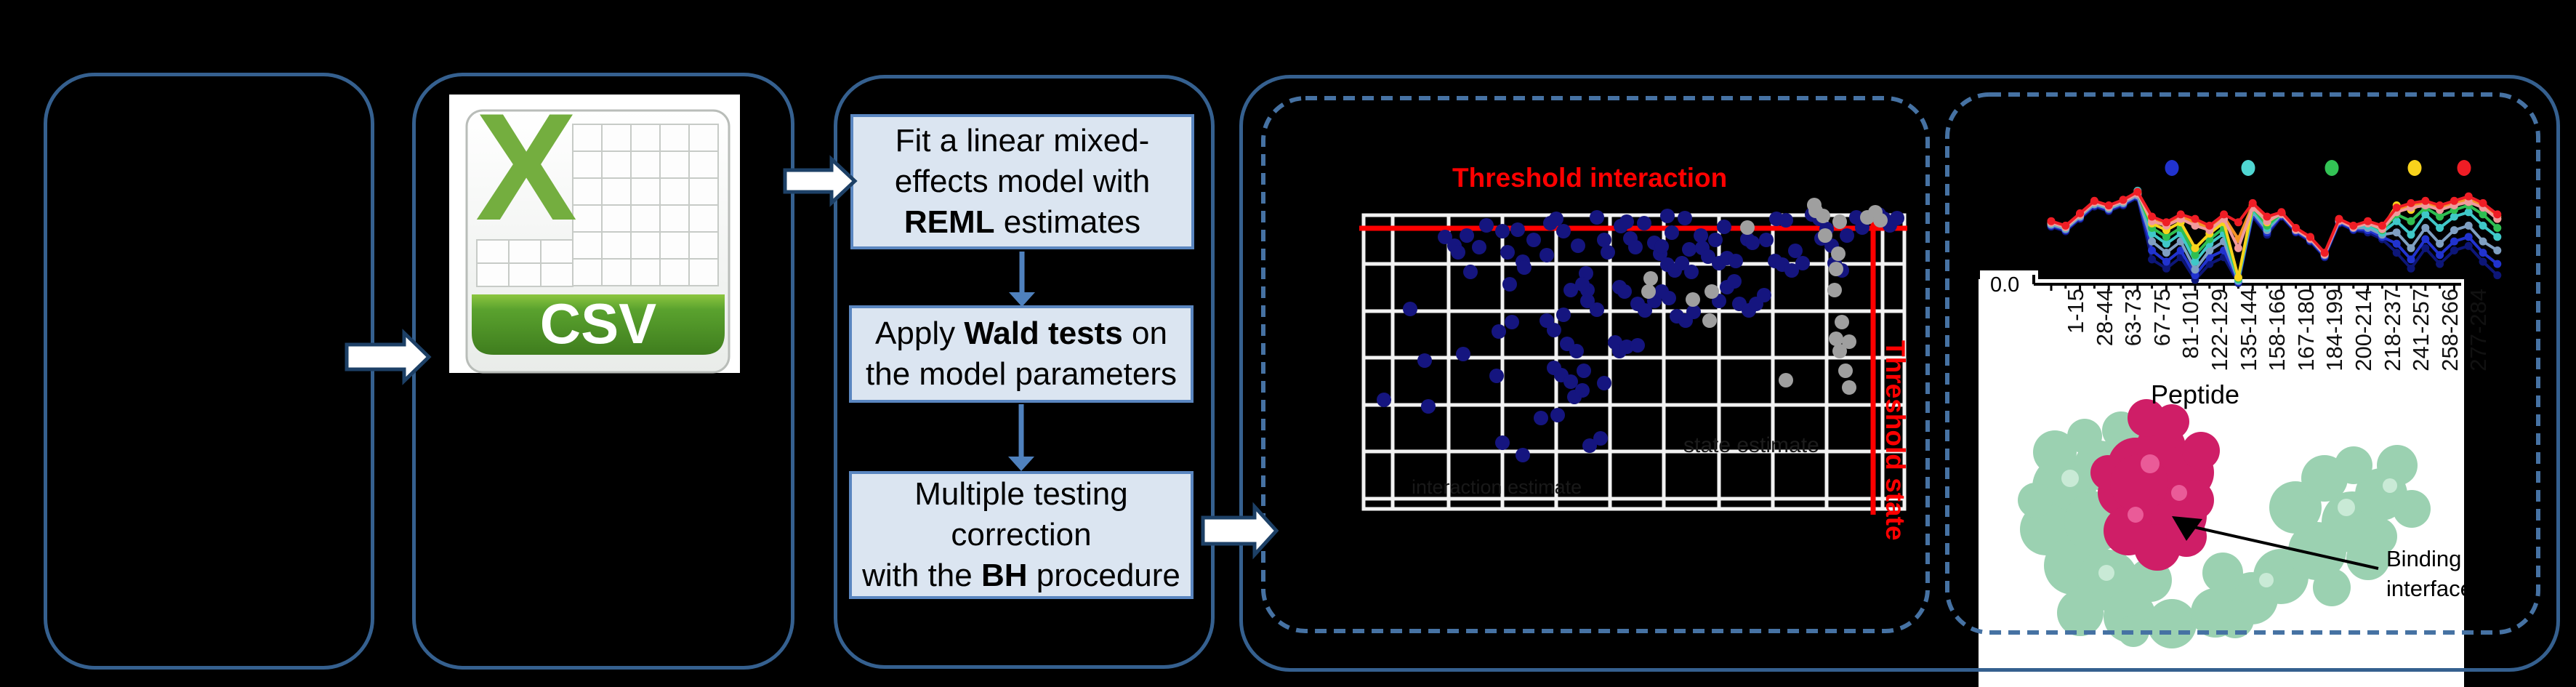 Image resolution: width=2576 pixels, height=687 pixels. Describe the element at coordinates (2274, 236) in the screenshot. I see `linechart-series` at that location.